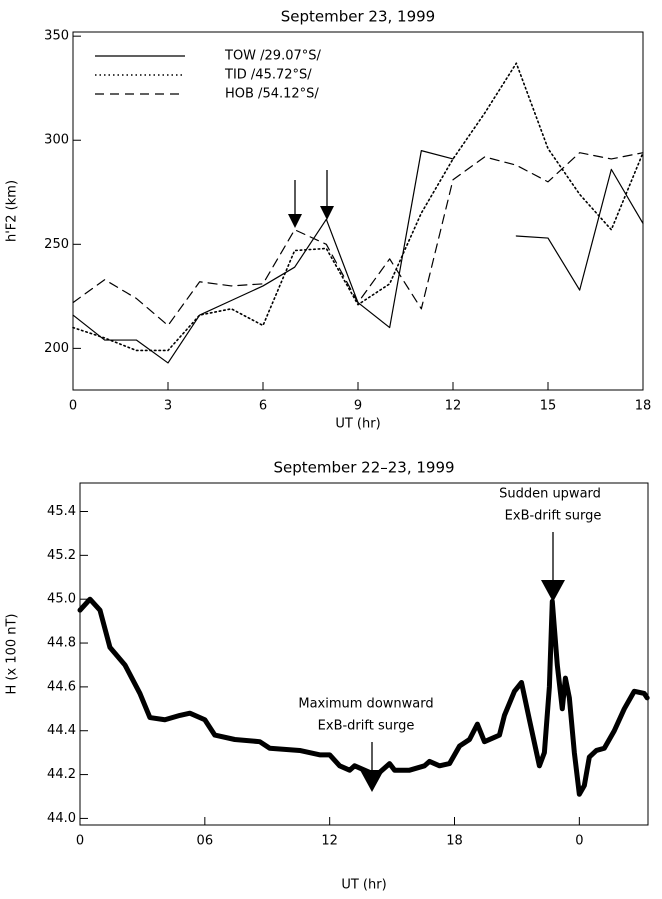 This screenshot has width=662, height=899. Describe the element at coordinates (61, 555) in the screenshot. I see `y-tick-label: 45.2` at that location.